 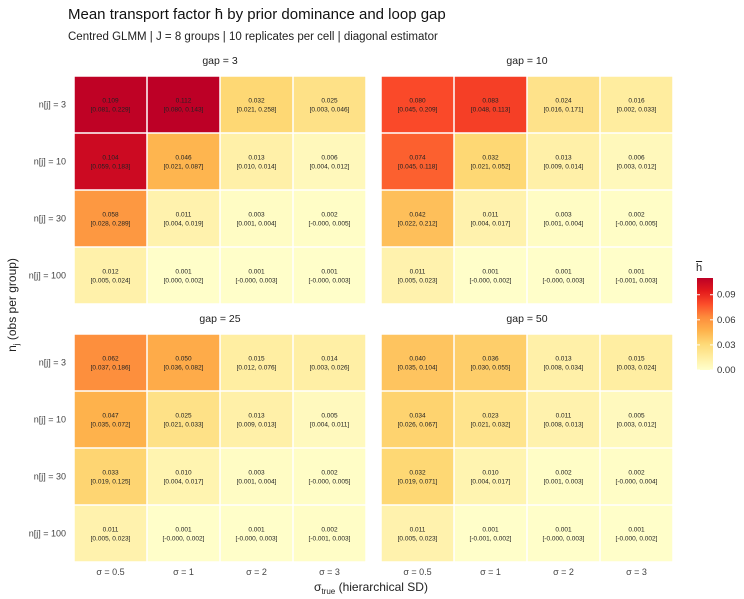 I want to click on row-tick-label: n[j] = 10, so click(x=50, y=420).